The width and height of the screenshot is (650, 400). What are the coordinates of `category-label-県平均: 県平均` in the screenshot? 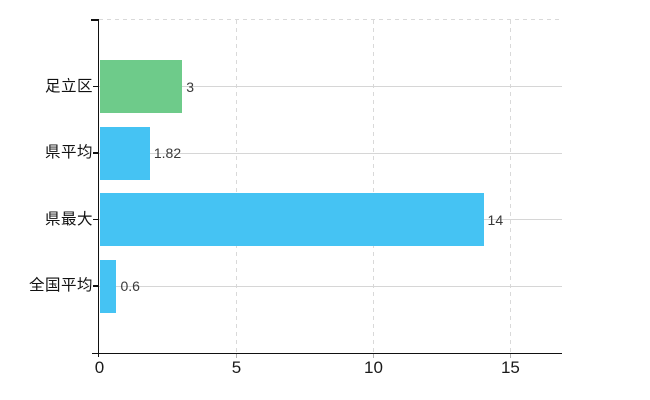 It's located at (68, 153).